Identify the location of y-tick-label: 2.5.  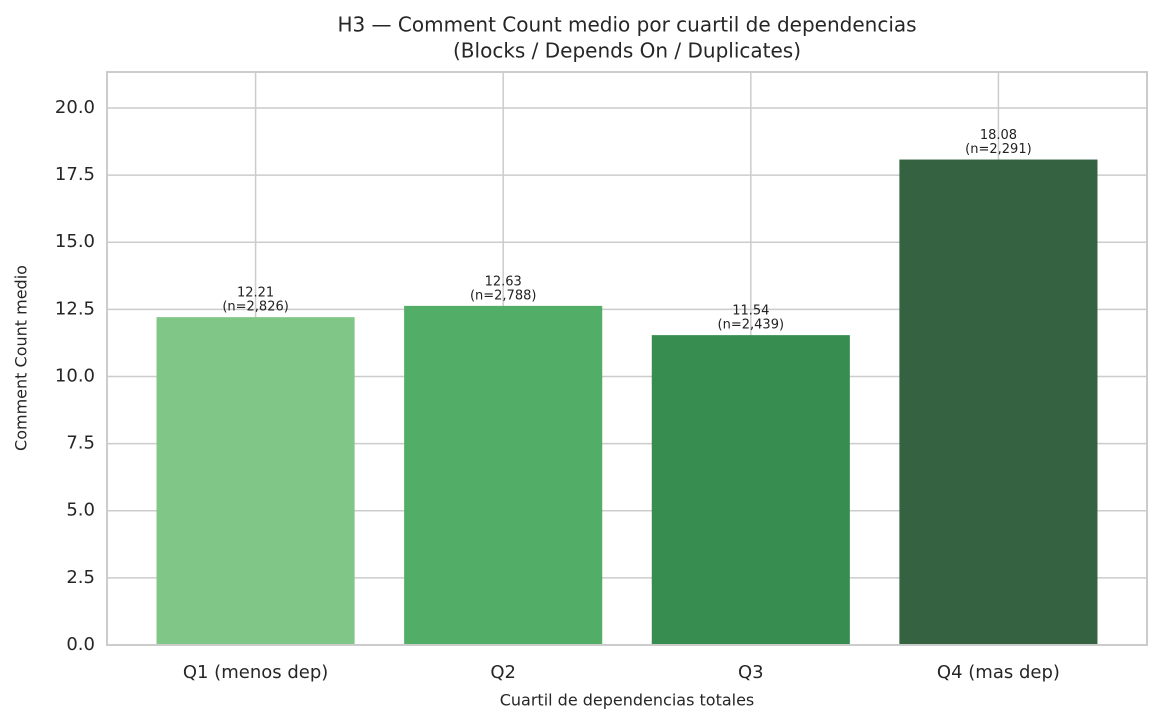
(80, 577).